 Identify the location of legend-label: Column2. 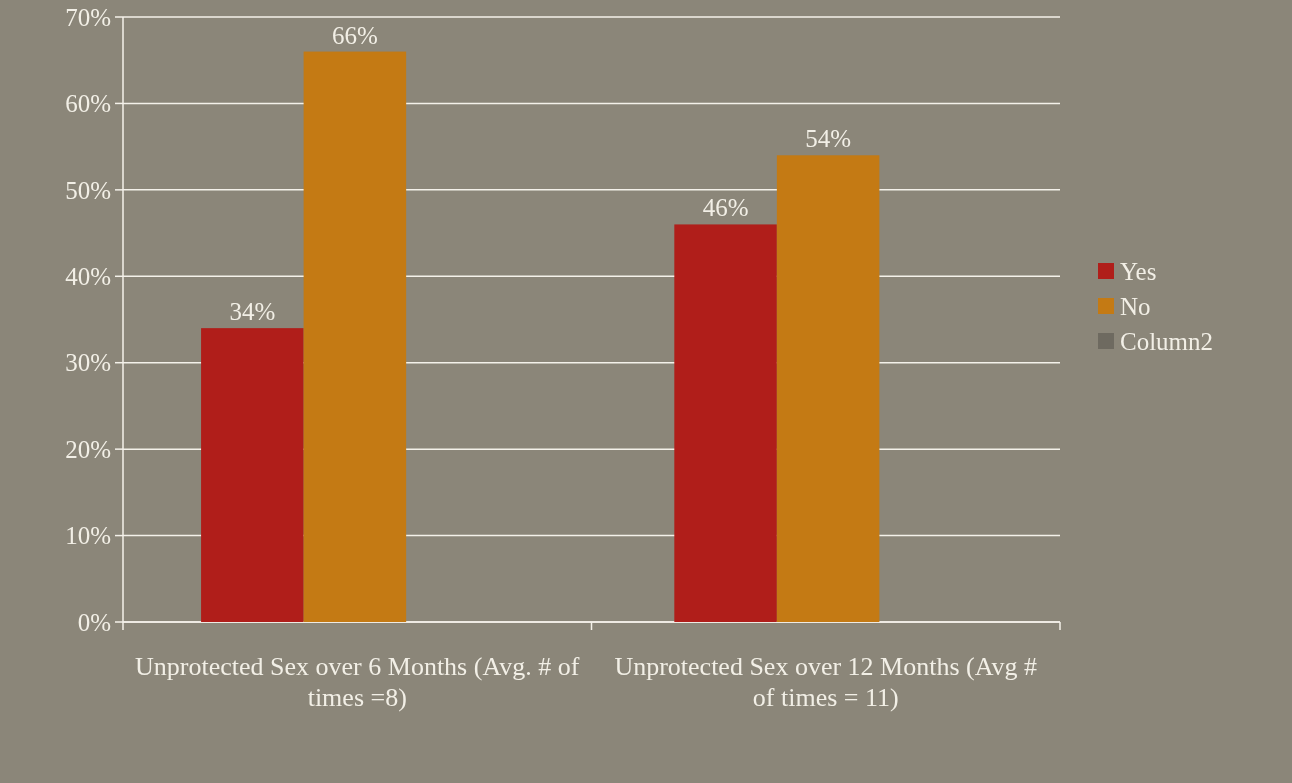
(1167, 341).